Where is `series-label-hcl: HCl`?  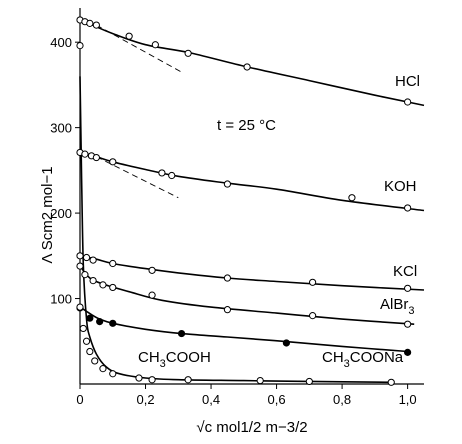 series-label-hcl: HCl is located at coordinates (407, 81).